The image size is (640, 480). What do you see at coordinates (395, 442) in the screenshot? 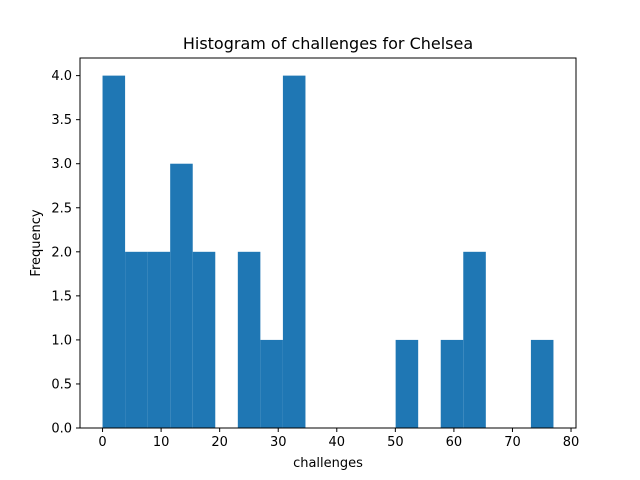
I see `x-tick-label: 50` at bounding box center [395, 442].